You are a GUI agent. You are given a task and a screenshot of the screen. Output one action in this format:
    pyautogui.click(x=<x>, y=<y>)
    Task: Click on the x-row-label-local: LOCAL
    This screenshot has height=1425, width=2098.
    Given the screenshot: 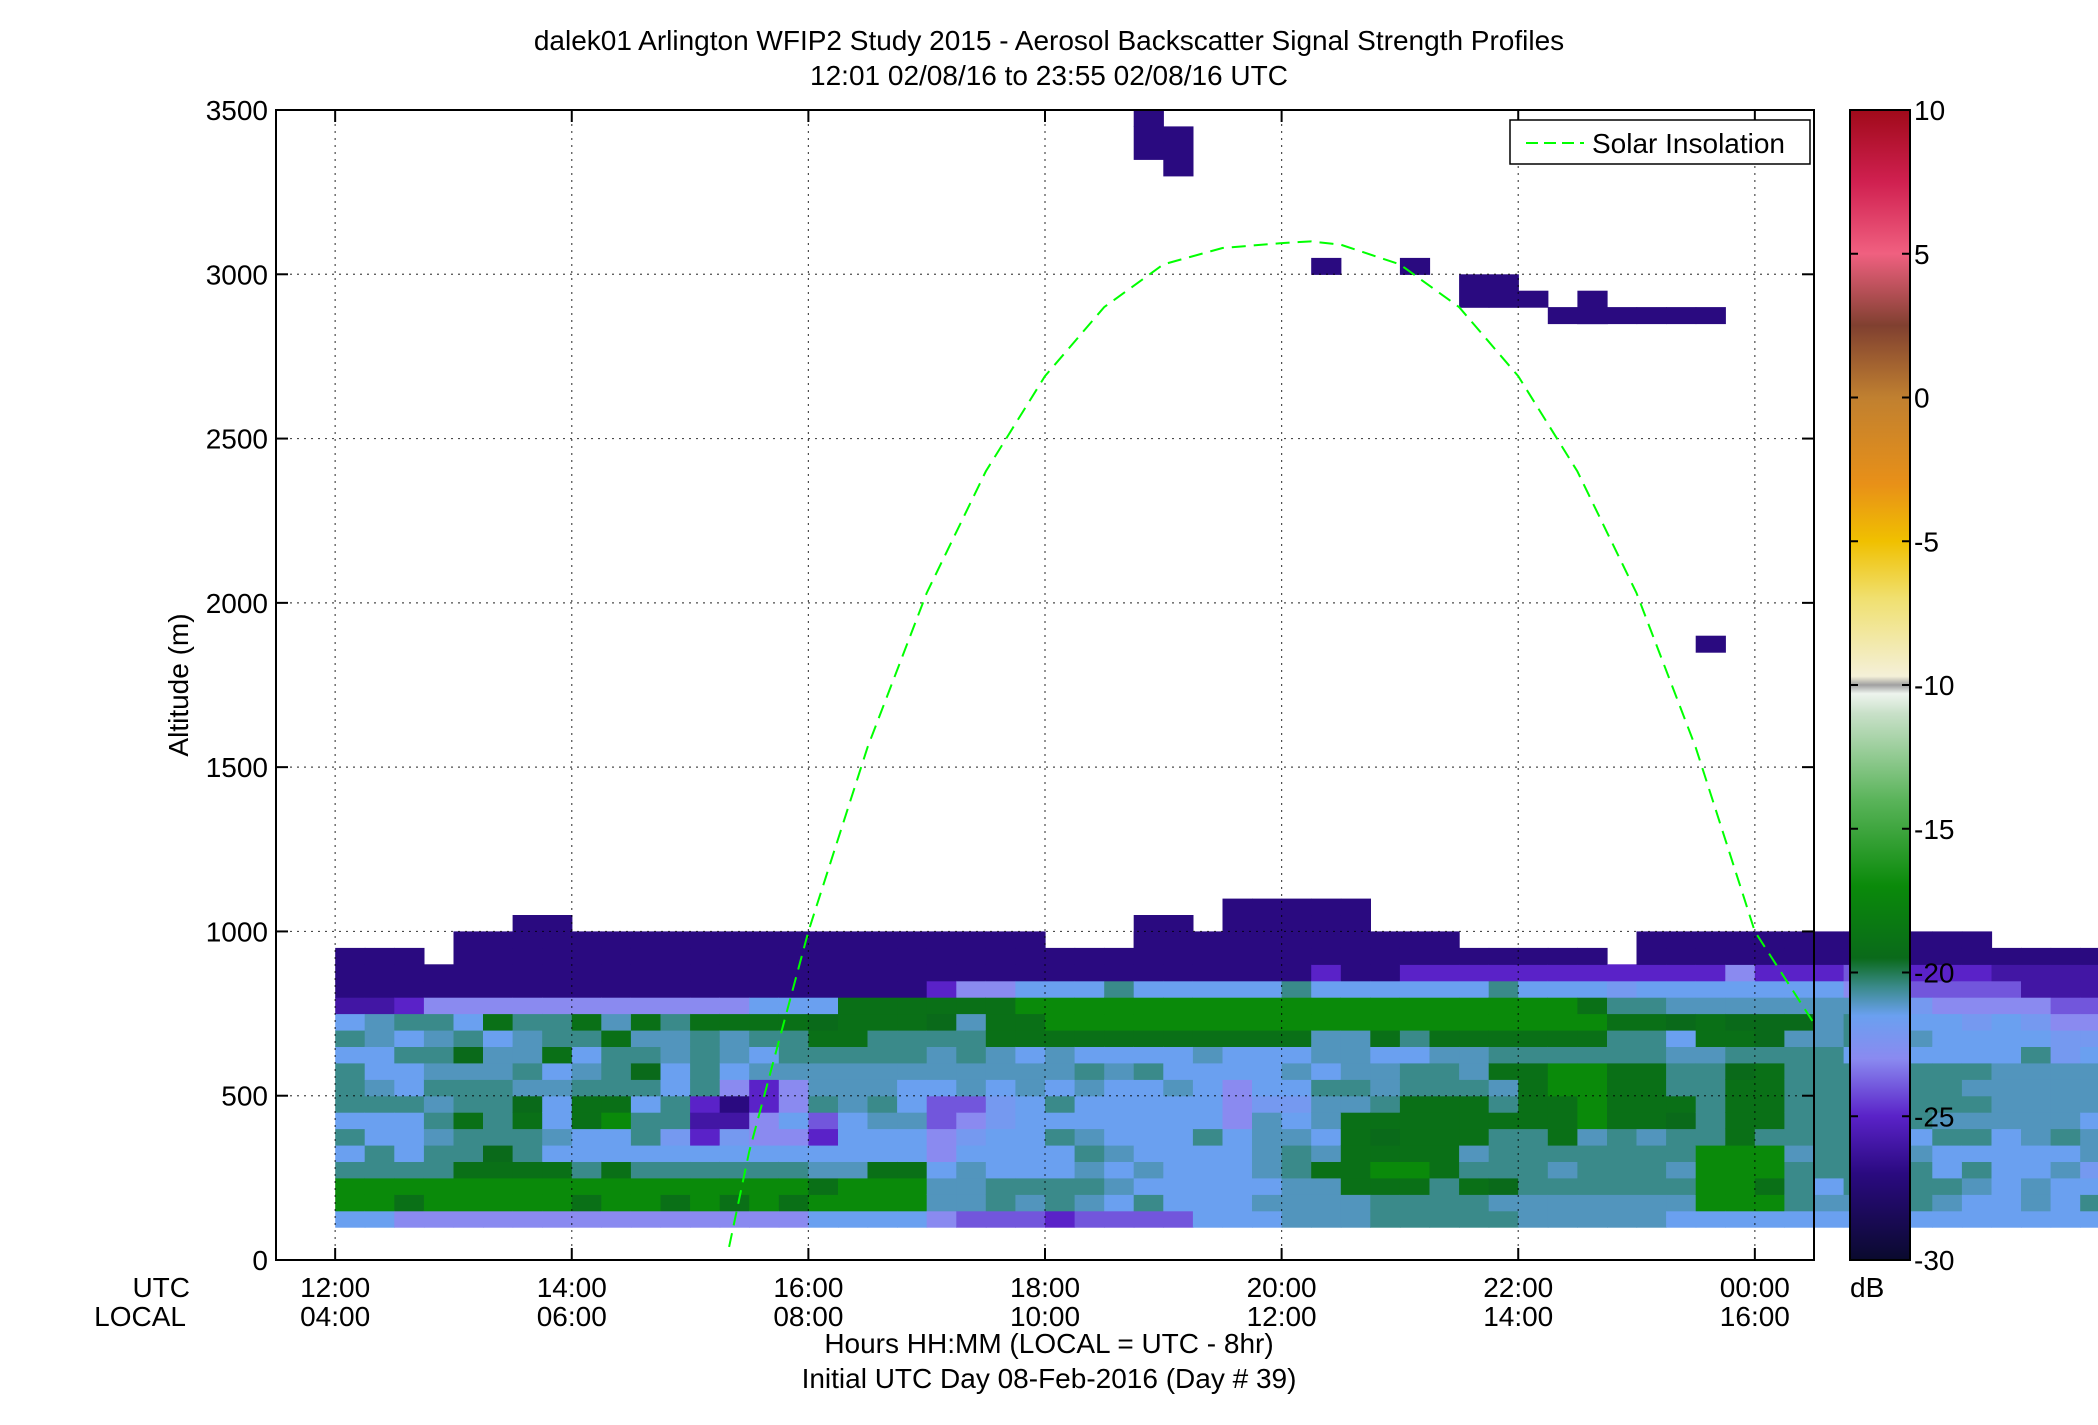 What is the action you would take?
    pyautogui.click(x=140, y=1316)
    